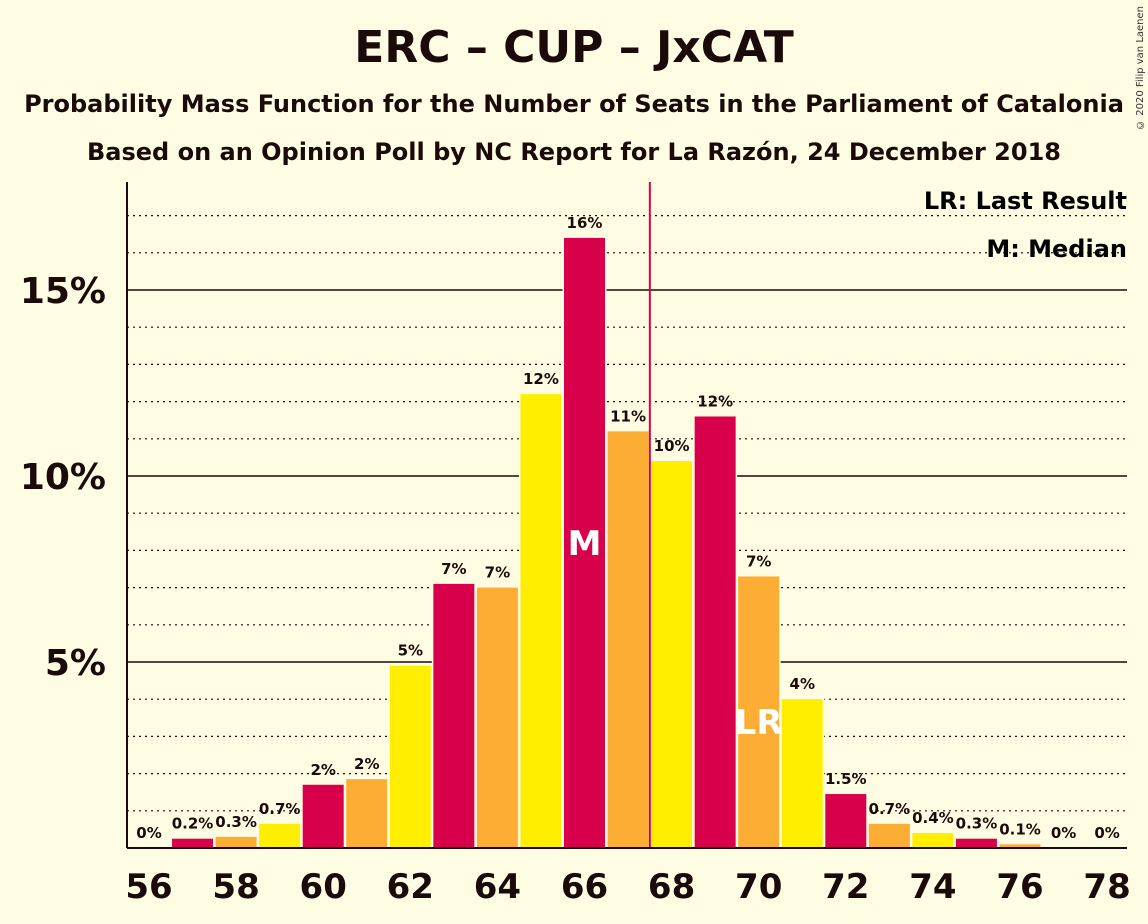 This screenshot has width=1148, height=924. I want to click on median-marker: M, so click(585, 544).